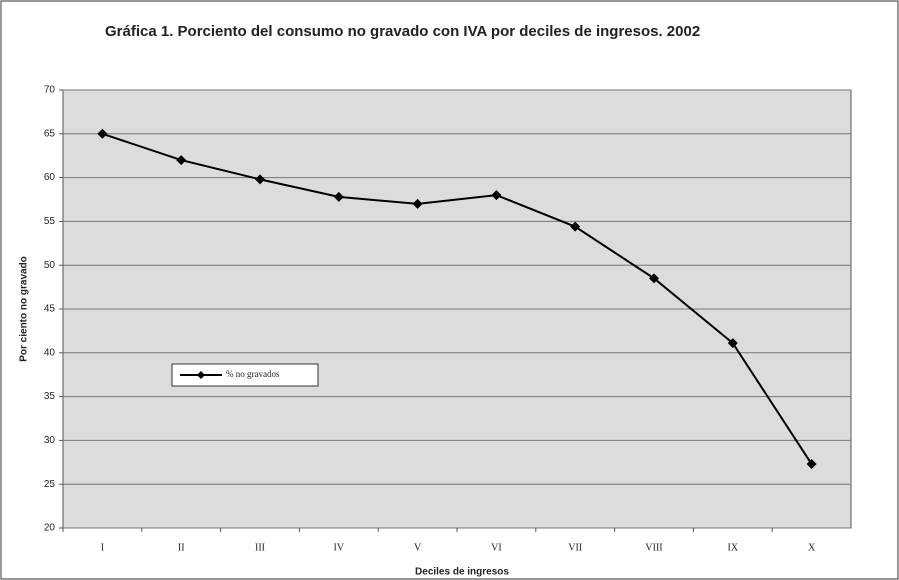  What do you see at coordinates (50, 484) in the screenshot?
I see `y-tick-label: 25` at bounding box center [50, 484].